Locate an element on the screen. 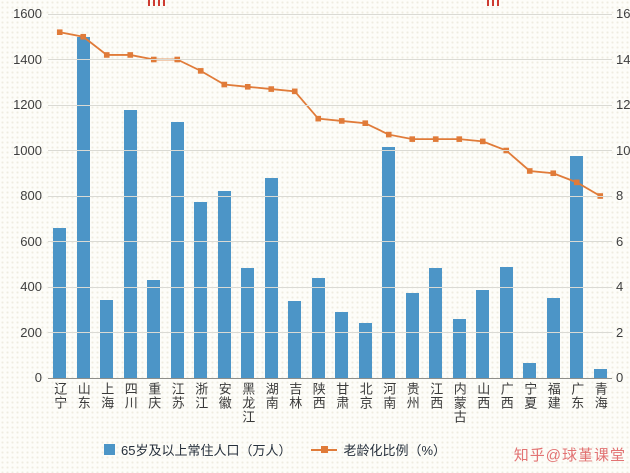 Image resolution: width=630 pixels, height=473 pixels. y-right-tick: 16 is located at coordinates (623, 13).